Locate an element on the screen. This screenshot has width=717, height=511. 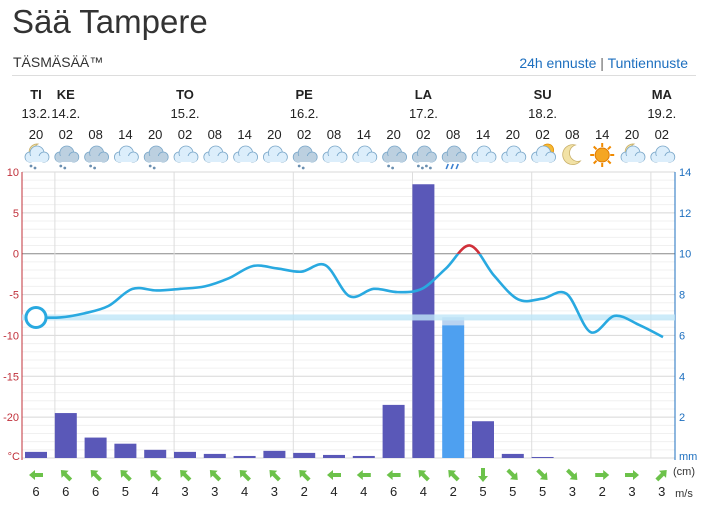
precip-bar-snow-cap is located at coordinates (453, 321).